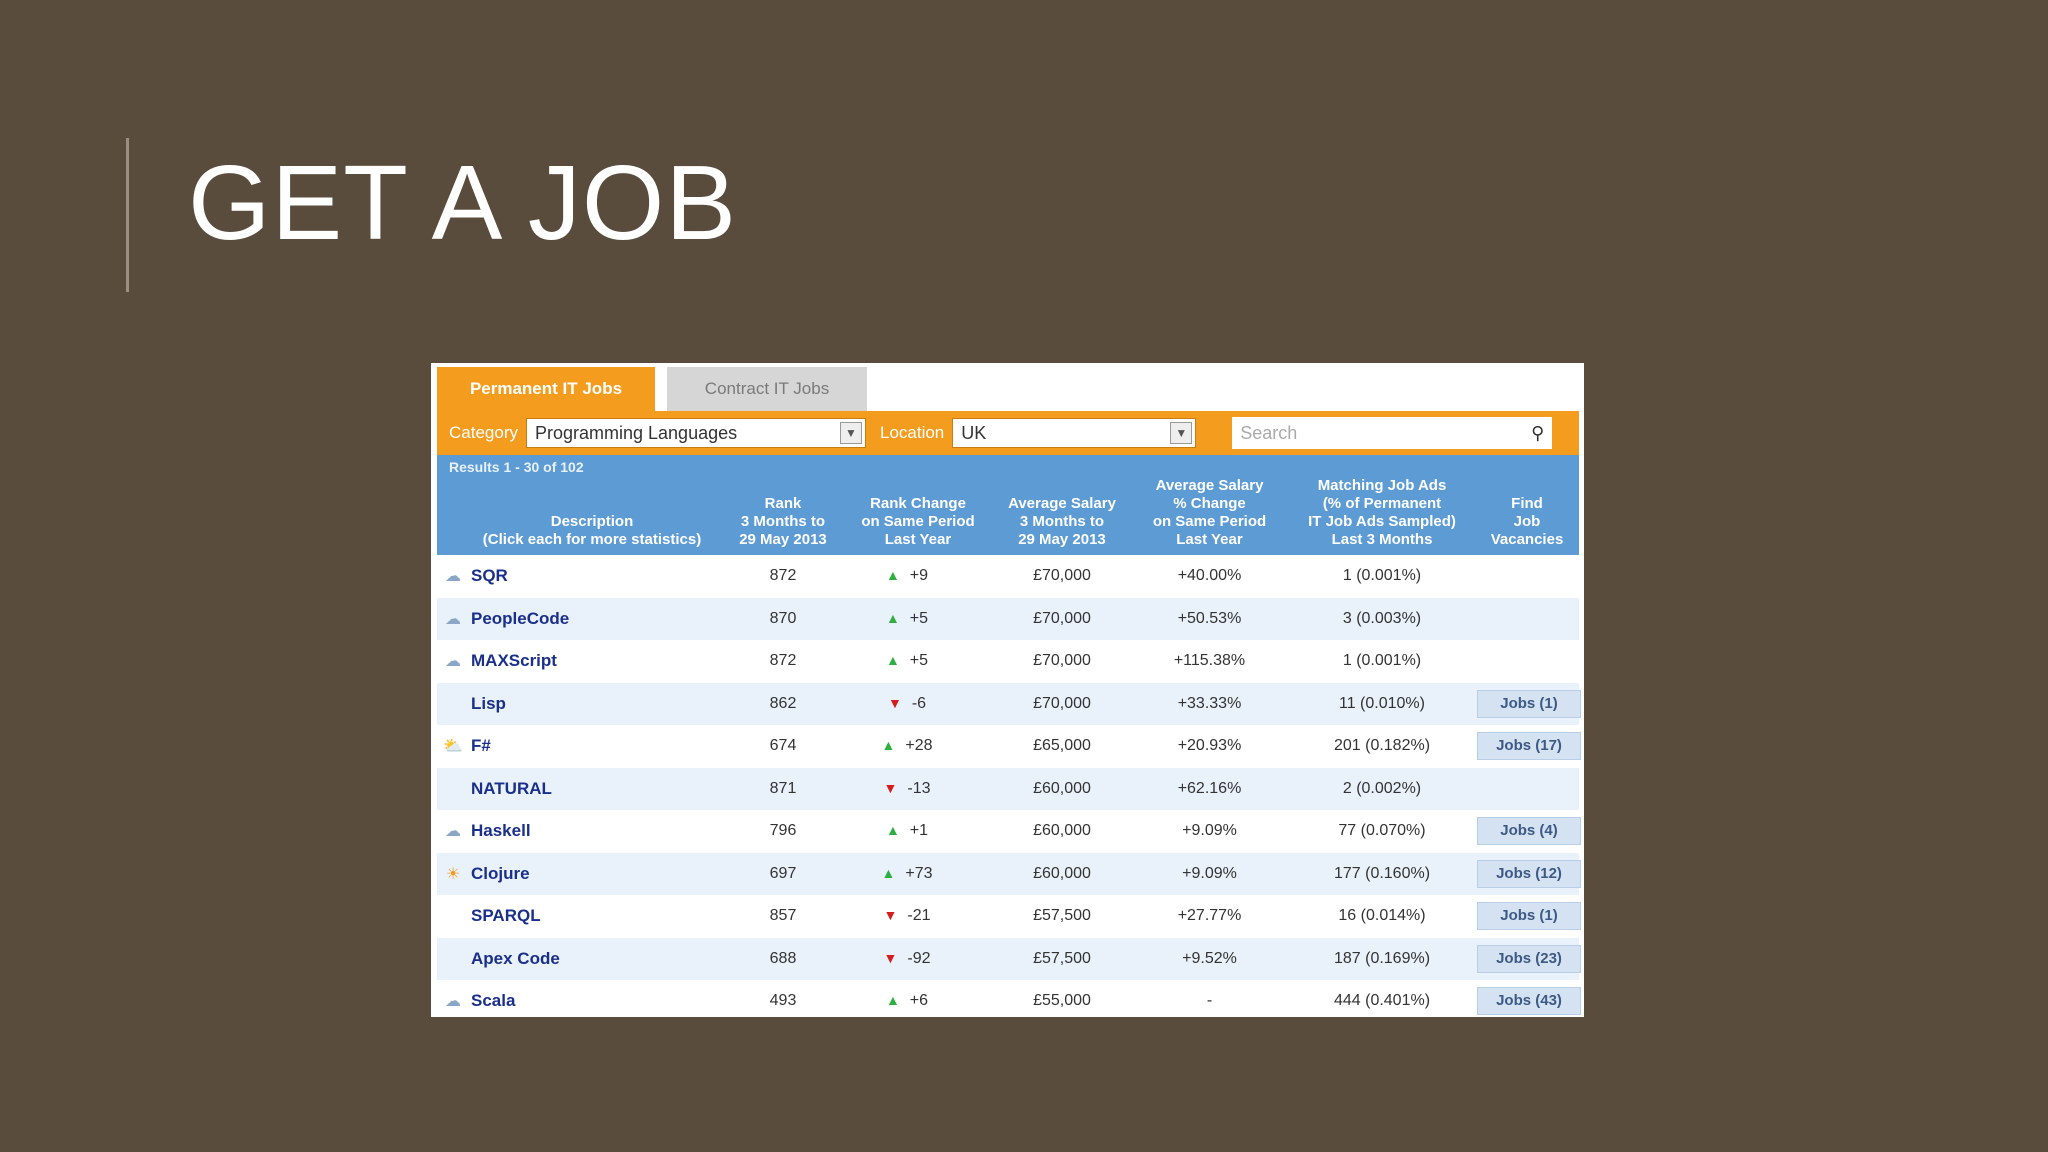 The width and height of the screenshot is (2048, 1152). What do you see at coordinates (493, 1001) in the screenshot?
I see `language-link: Scala` at bounding box center [493, 1001].